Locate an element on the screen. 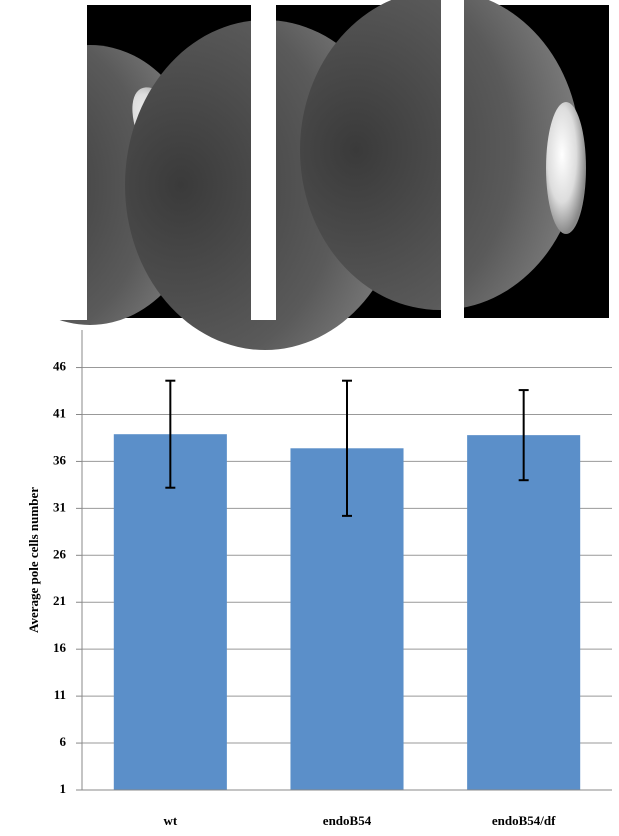 Image resolution: width=619 pixels, height=836 pixels. y-tick-label: 21 is located at coordinates (59, 600).